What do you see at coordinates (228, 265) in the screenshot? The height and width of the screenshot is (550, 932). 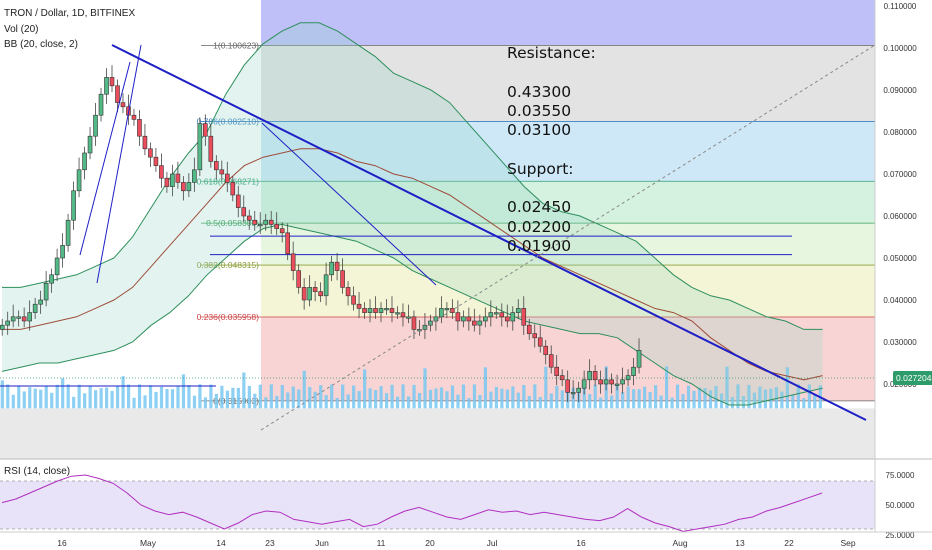 I see `fib-level-label: 0.382(0.048315)` at bounding box center [228, 265].